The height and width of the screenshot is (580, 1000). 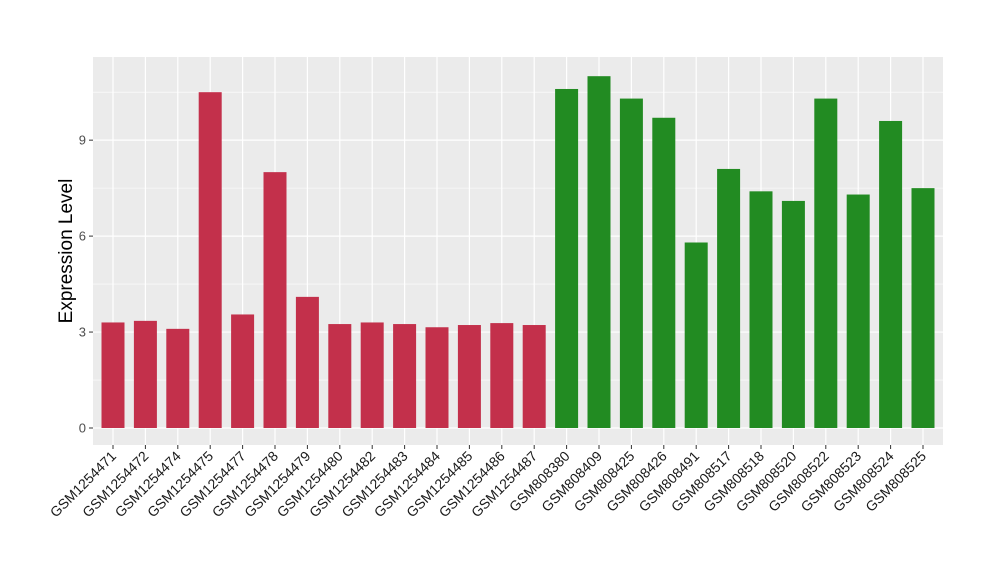 What do you see at coordinates (631, 263) in the screenshot?
I see `bar-gsm808425` at bounding box center [631, 263].